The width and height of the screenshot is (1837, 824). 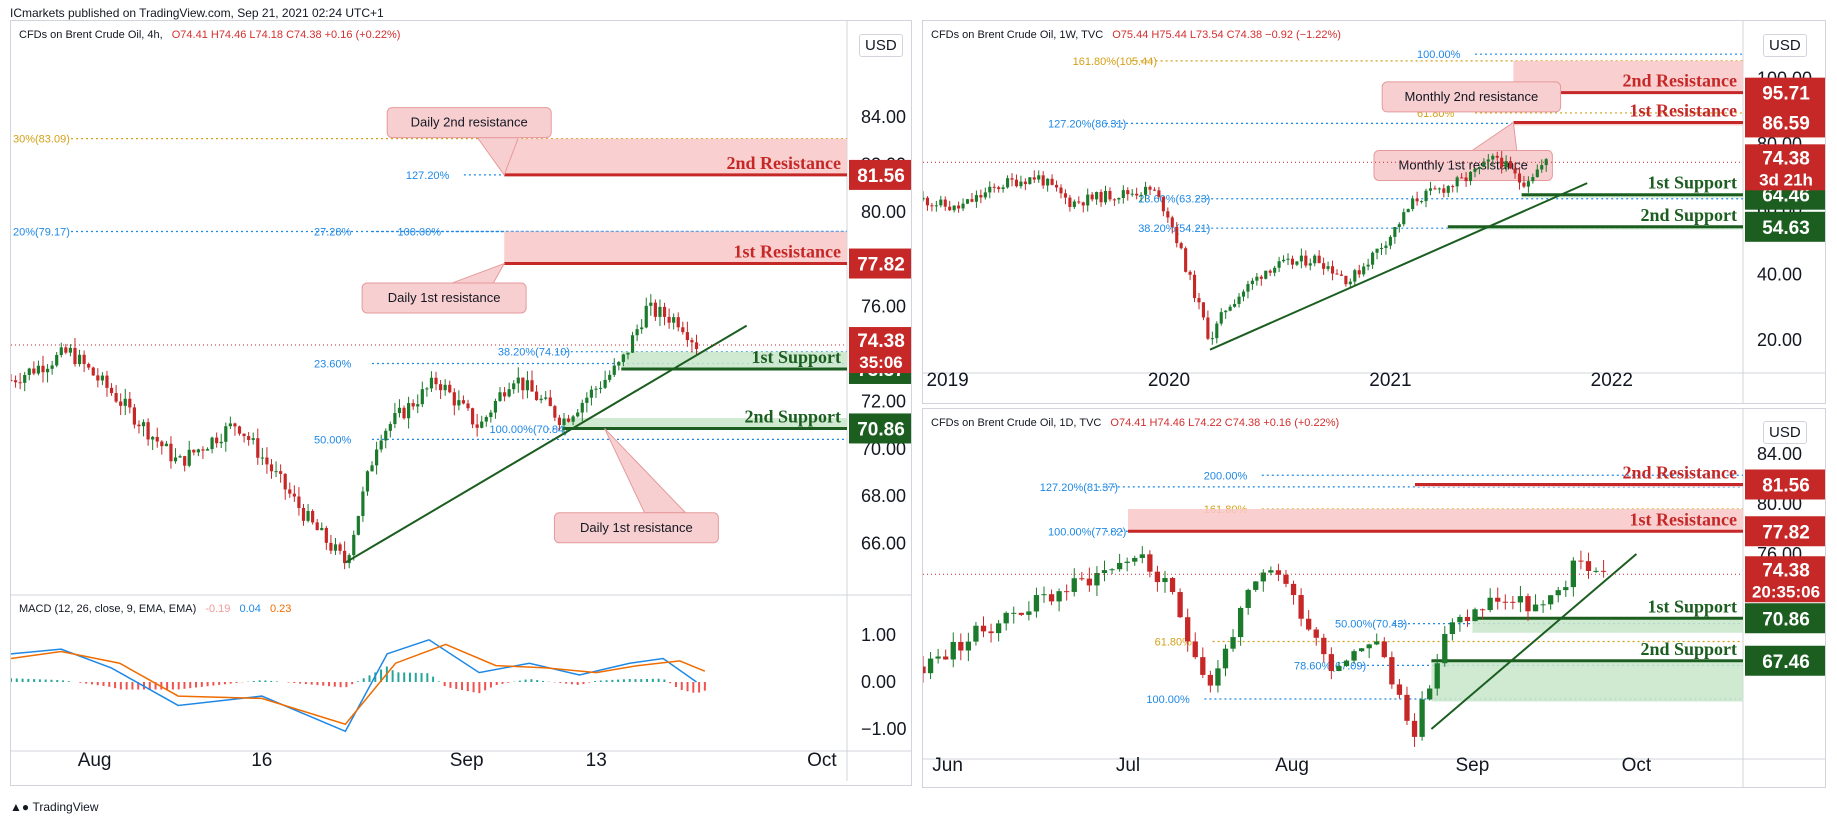 What do you see at coordinates (1079, 488) in the screenshot?
I see `fib-label: 127.20%(81.37)` at bounding box center [1079, 488].